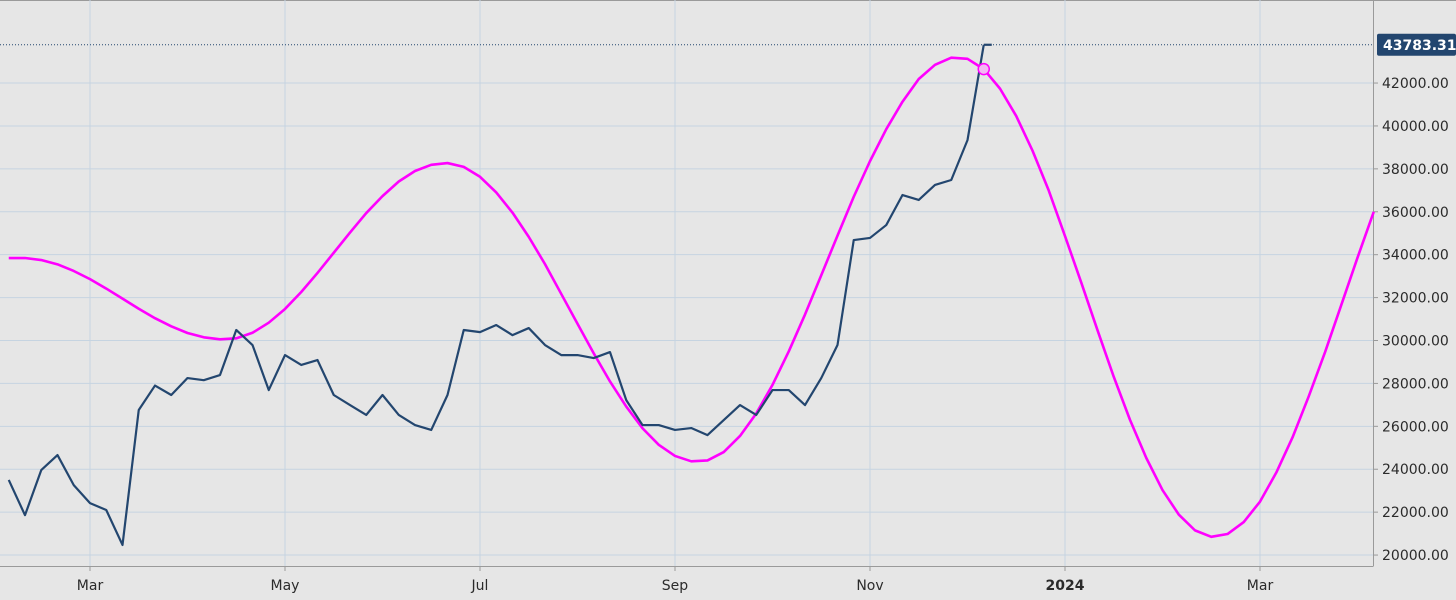 The width and height of the screenshot is (1456, 600). Describe the element at coordinates (983, 69) in the screenshot. I see `wave-marker` at that location.